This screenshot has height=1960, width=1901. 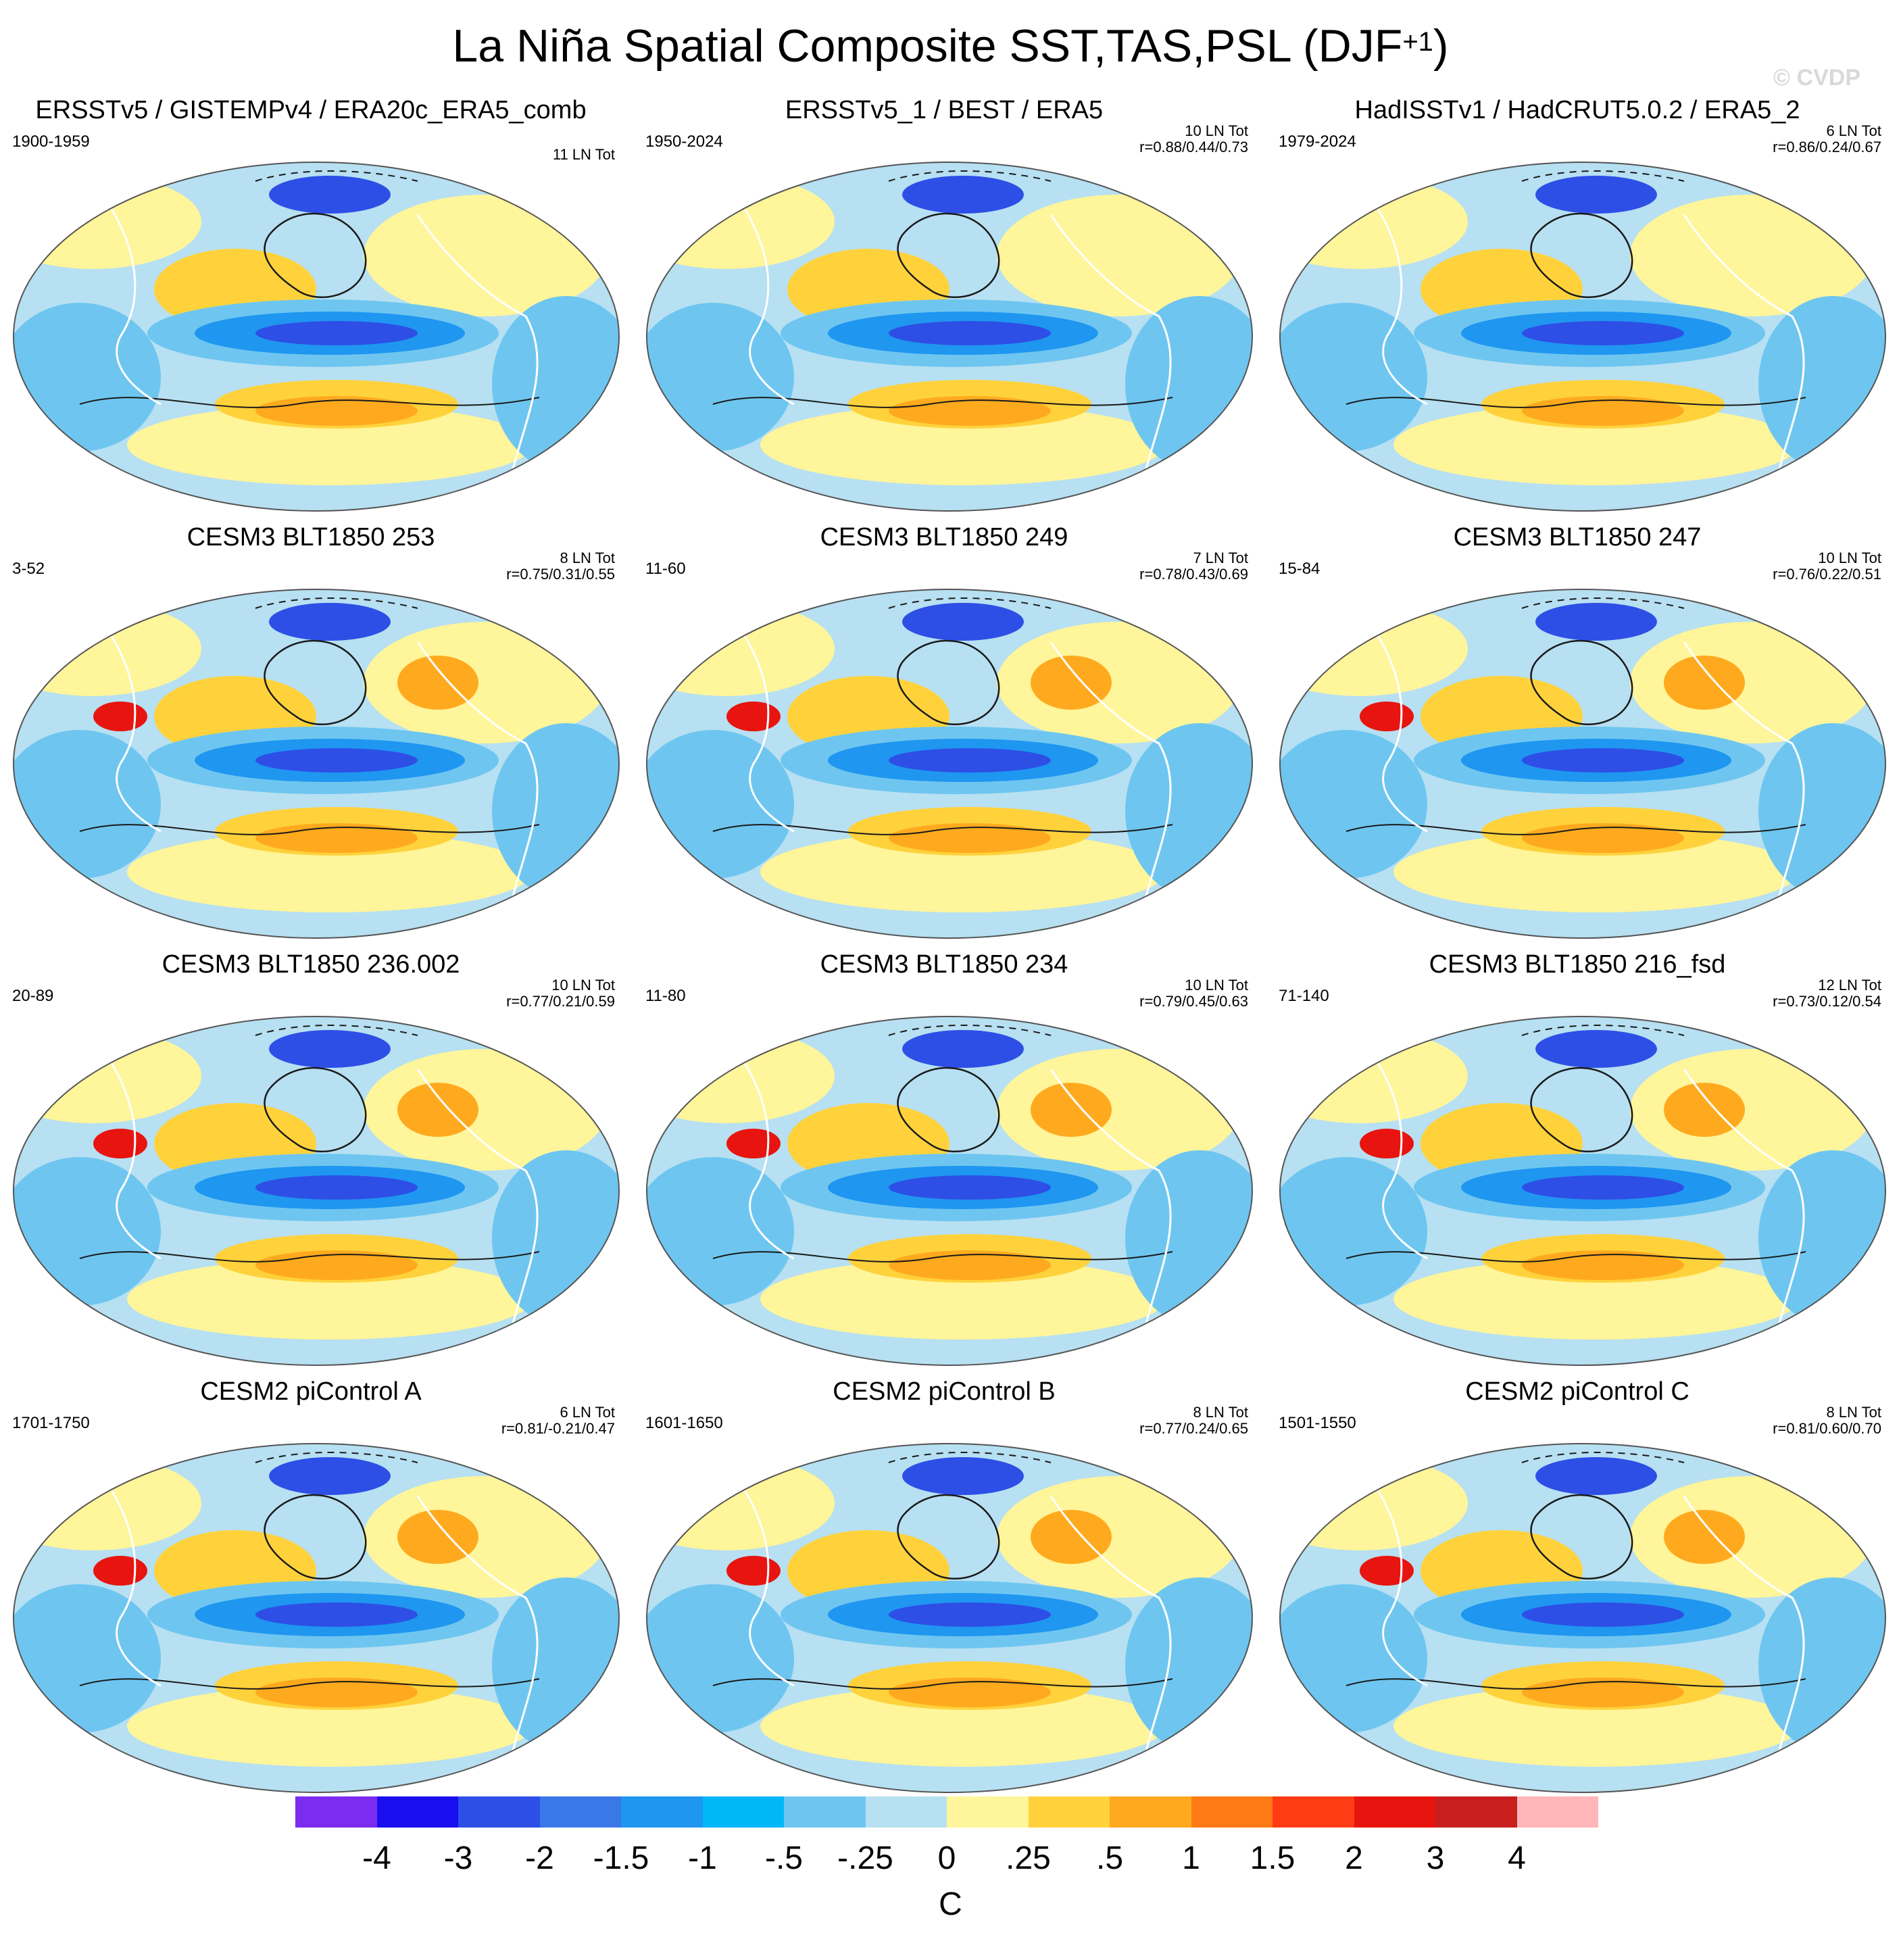 What do you see at coordinates (1193, 147) in the screenshot?
I see `panel-correlation: r=0.88/0.44/0.73` at bounding box center [1193, 147].